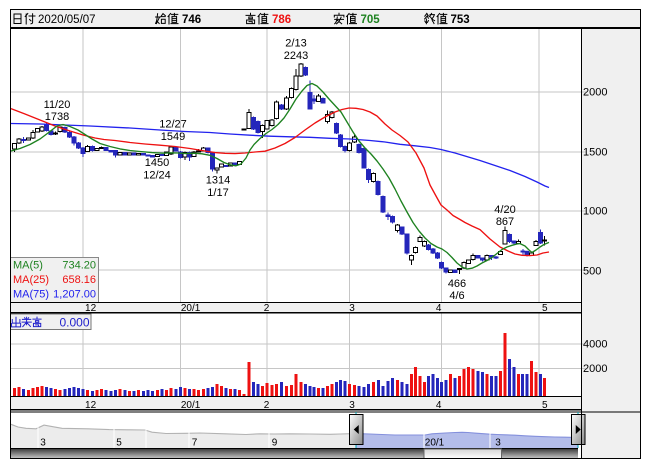 This screenshot has height=469, width=652. Describe the element at coordinates (67, 20) in the screenshot. I see `svg-text: 2020/05/07` at that location.